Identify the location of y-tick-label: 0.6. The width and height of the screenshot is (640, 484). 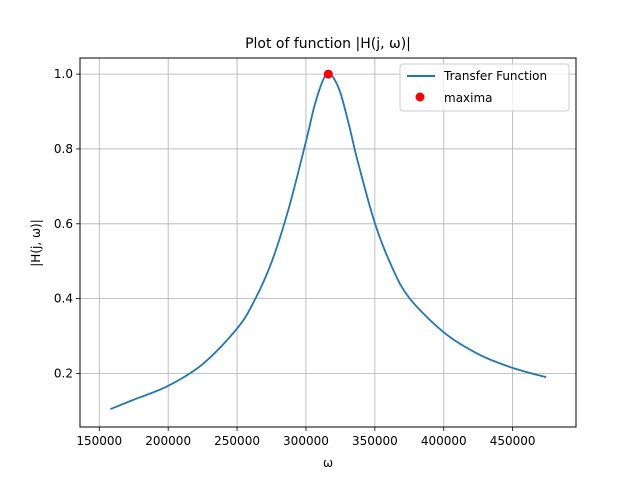
(63, 224).